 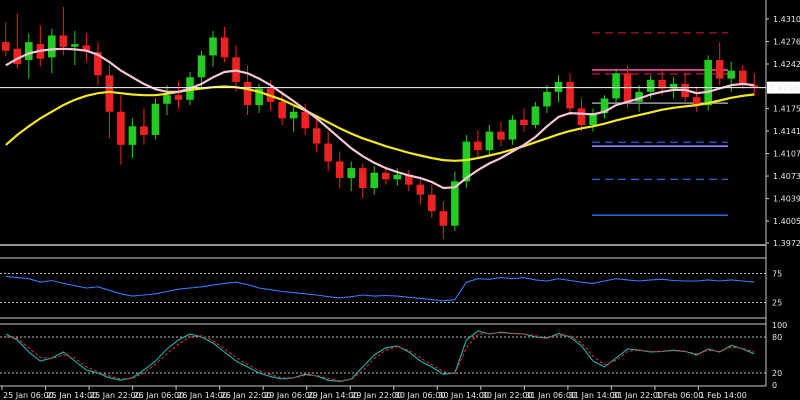 What do you see at coordinates (637, 395) in the screenshot?
I see `time-tick-label: 31 Jan 22:00` at bounding box center [637, 395].